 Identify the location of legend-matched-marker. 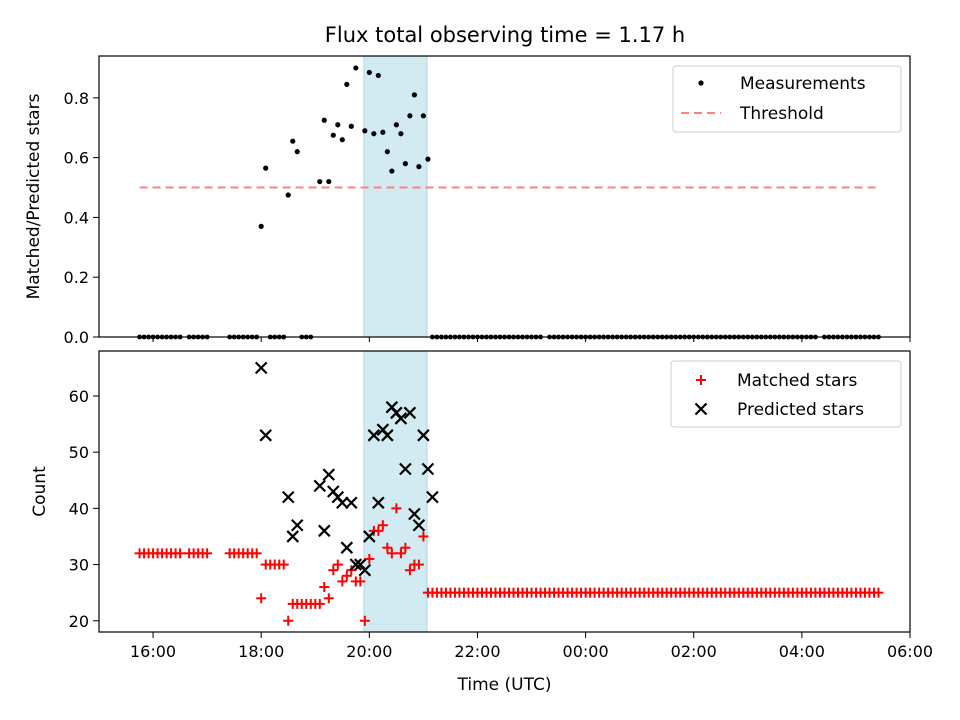
(701, 380).